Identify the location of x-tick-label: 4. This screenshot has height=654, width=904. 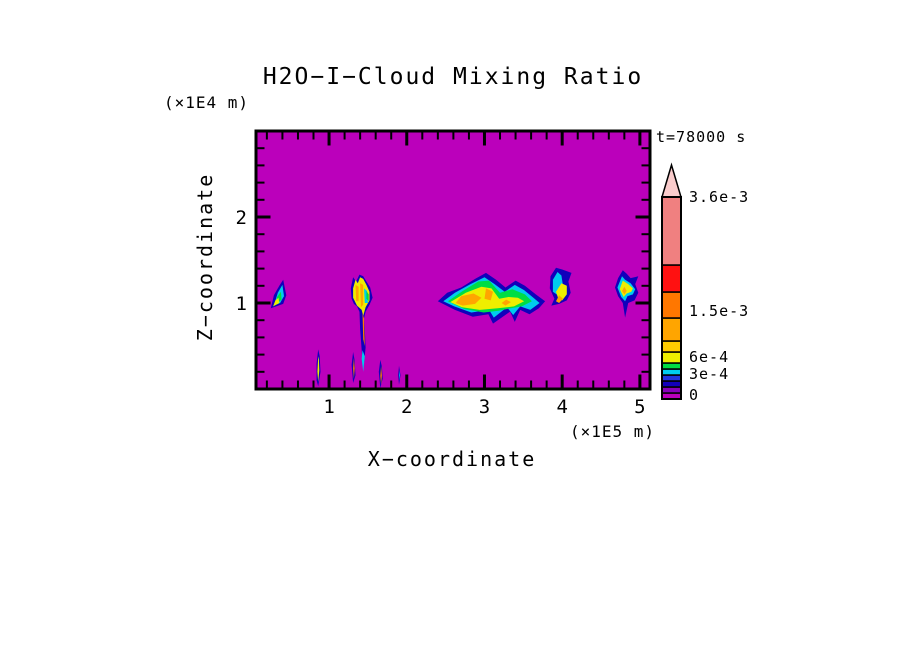
(561, 407).